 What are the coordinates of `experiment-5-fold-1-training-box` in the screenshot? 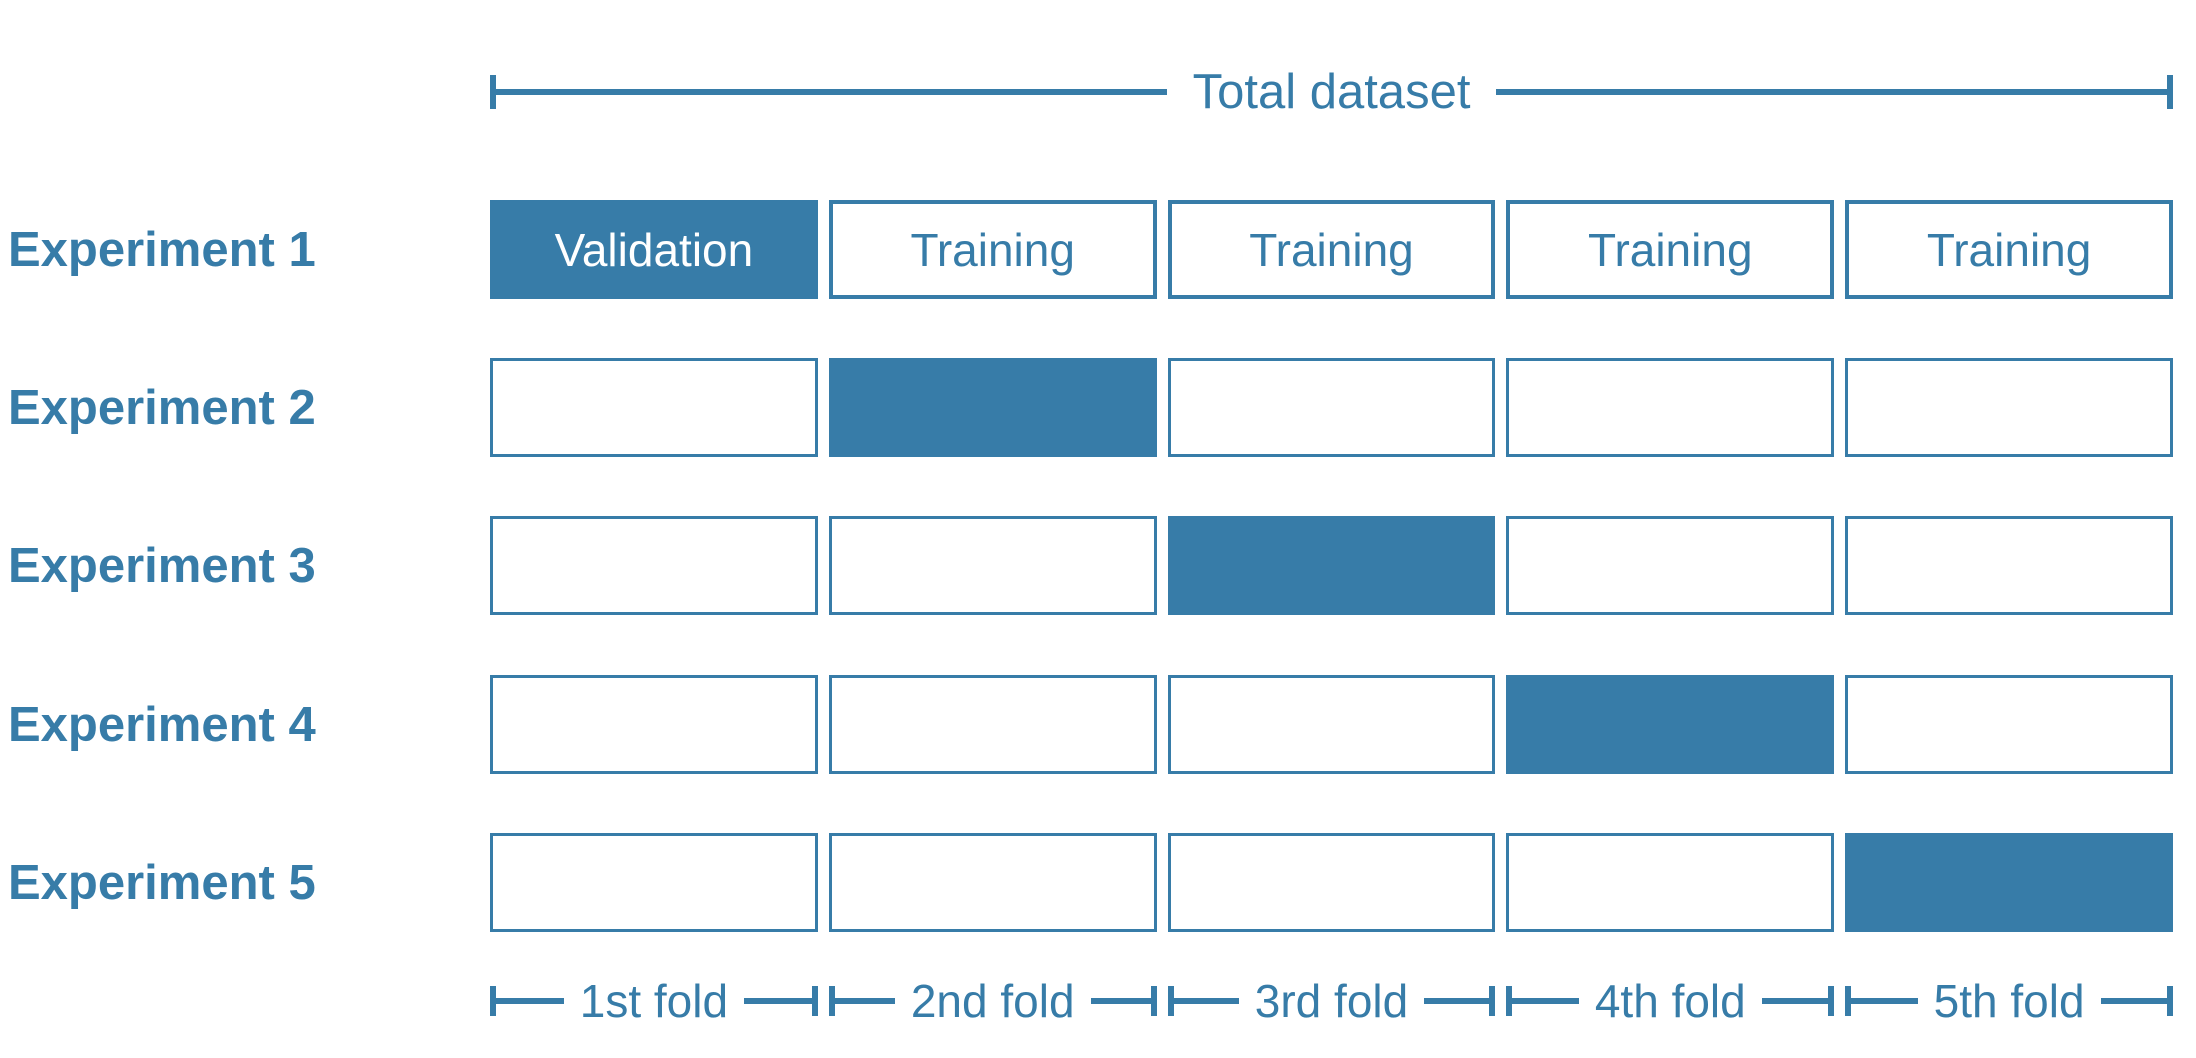 It's located at (654, 882).